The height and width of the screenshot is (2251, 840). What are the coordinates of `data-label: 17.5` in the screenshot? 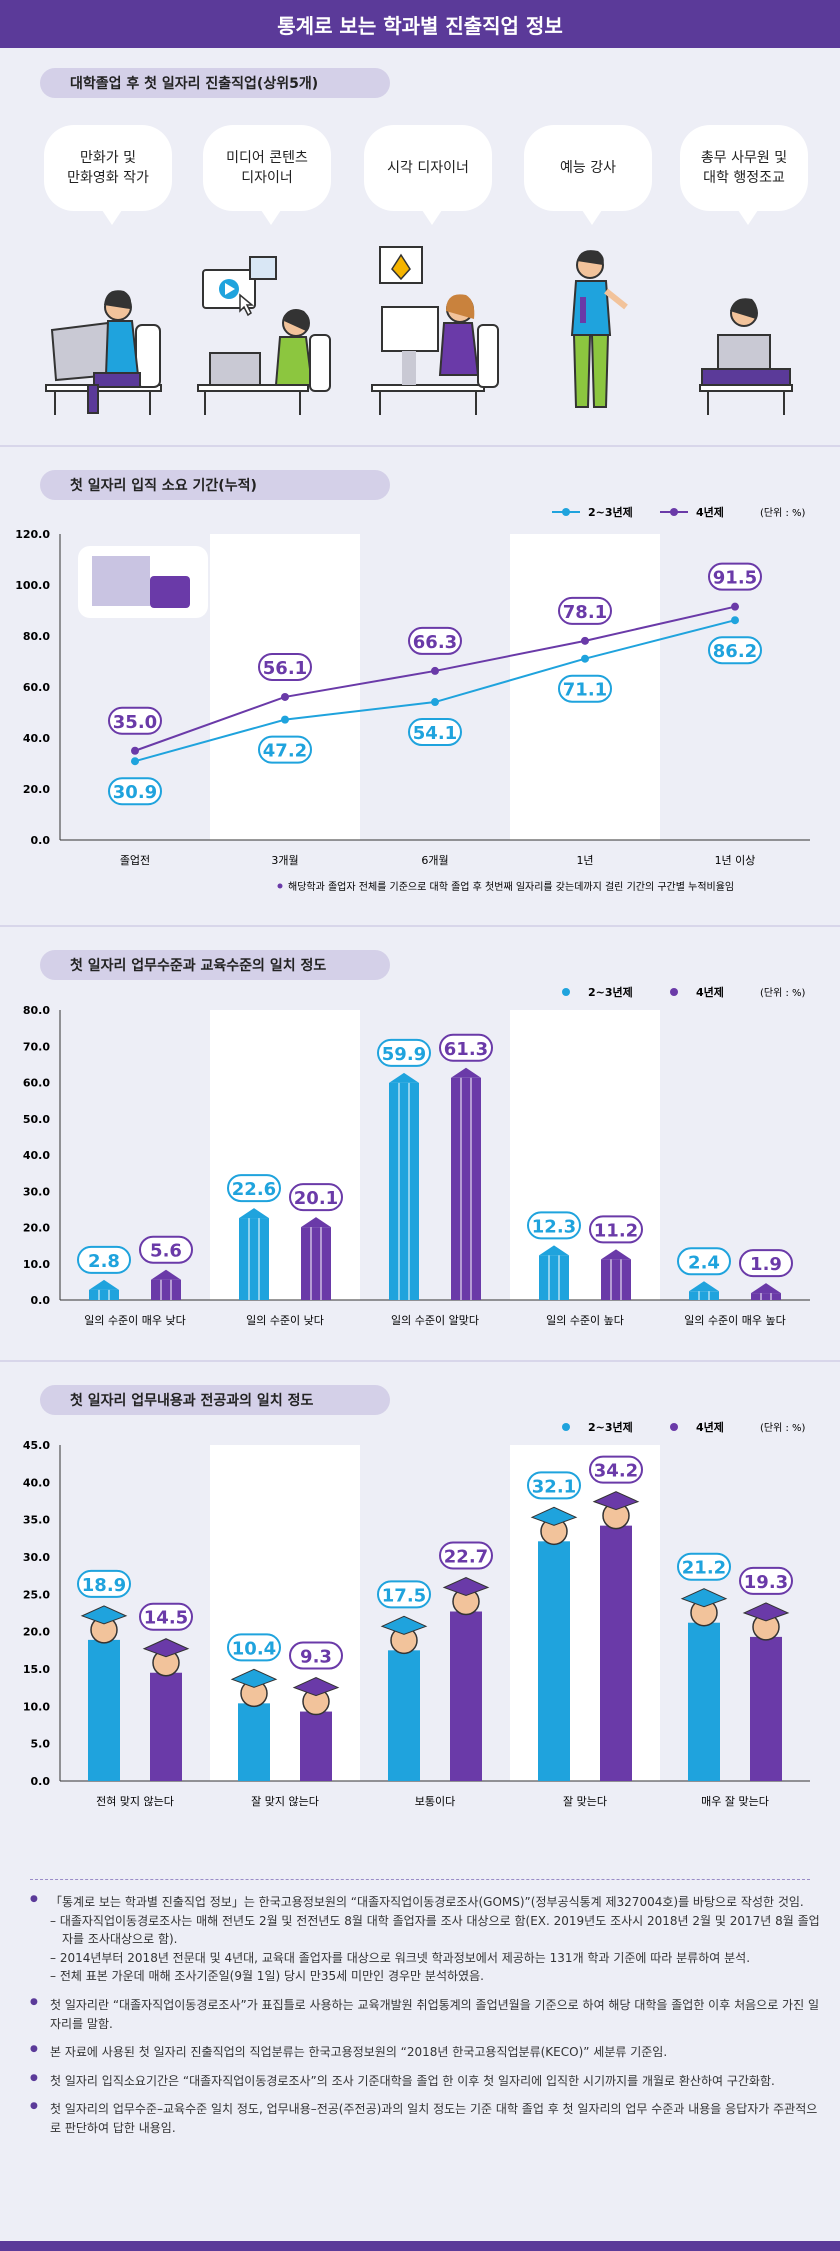 It's located at (404, 1595).